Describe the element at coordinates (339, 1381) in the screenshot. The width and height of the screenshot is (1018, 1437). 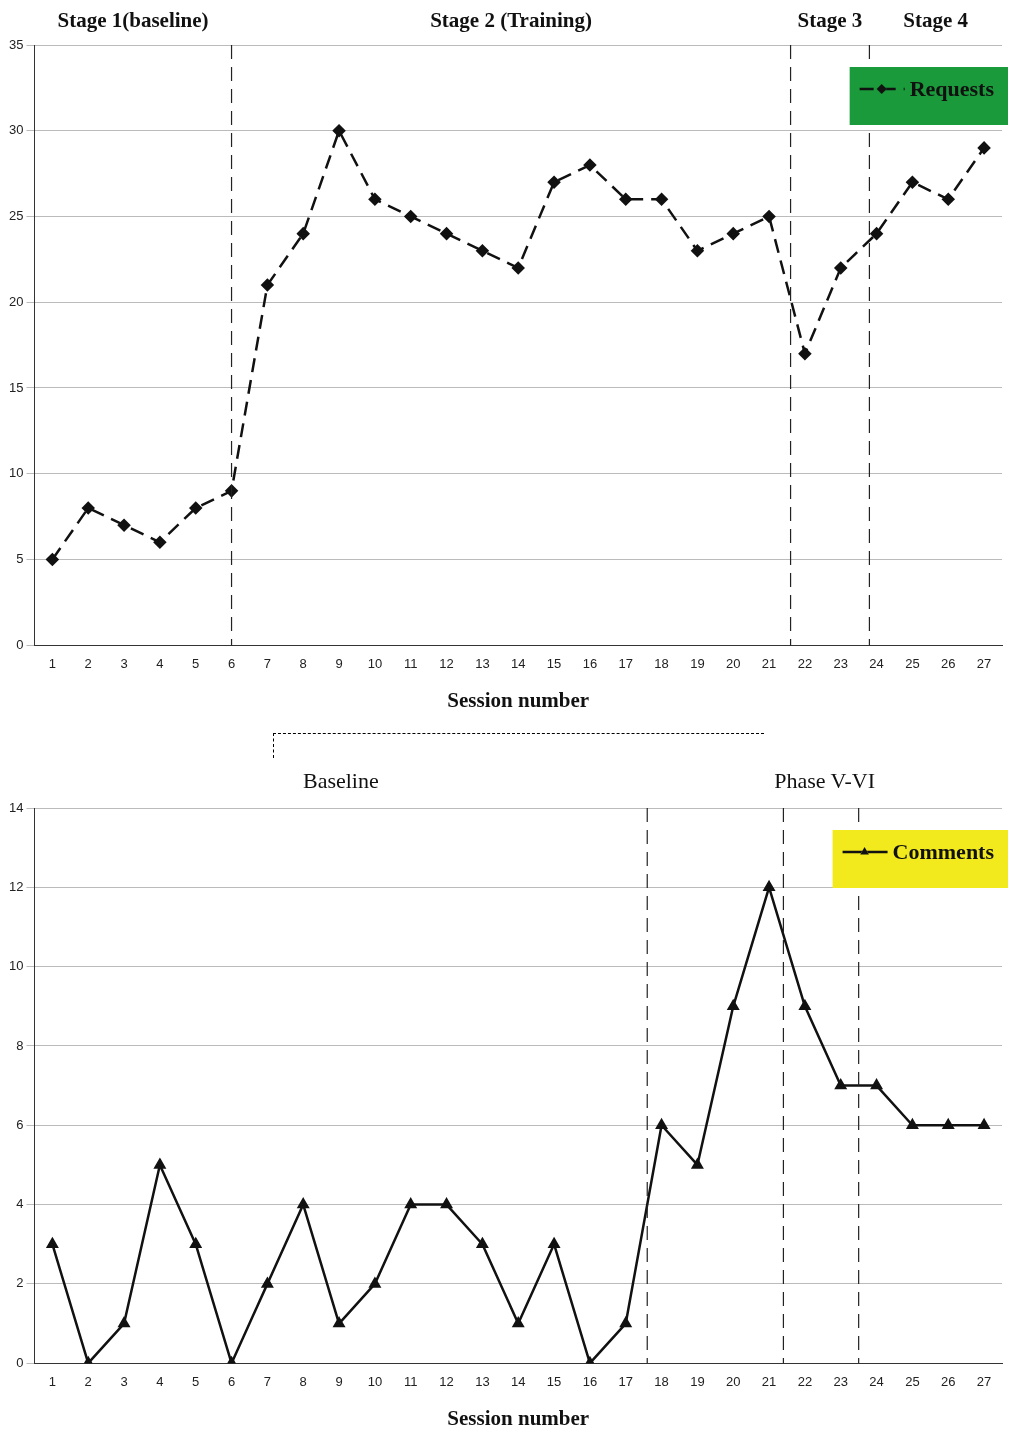
I see `x-tick-label: 9` at that location.